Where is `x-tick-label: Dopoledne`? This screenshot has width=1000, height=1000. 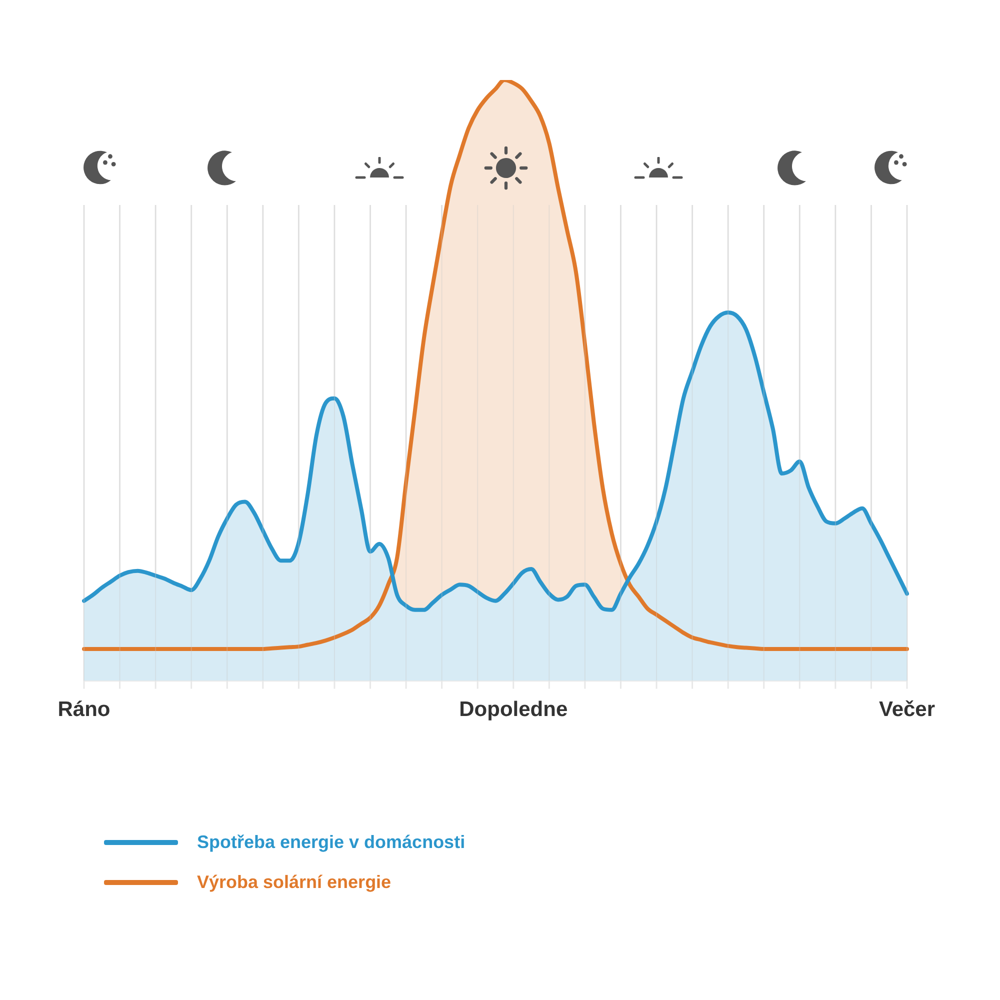 x-tick-label: Dopoledne is located at coordinates (513, 710).